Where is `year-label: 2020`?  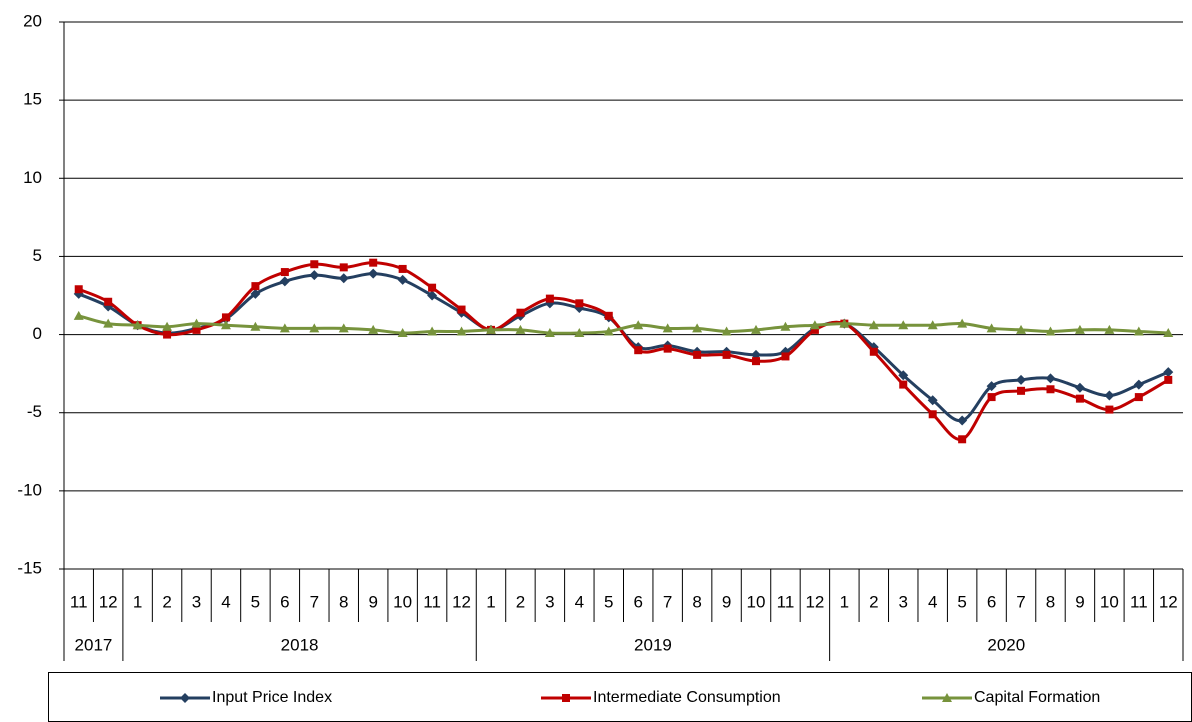
year-label: 2020 is located at coordinates (1006, 644).